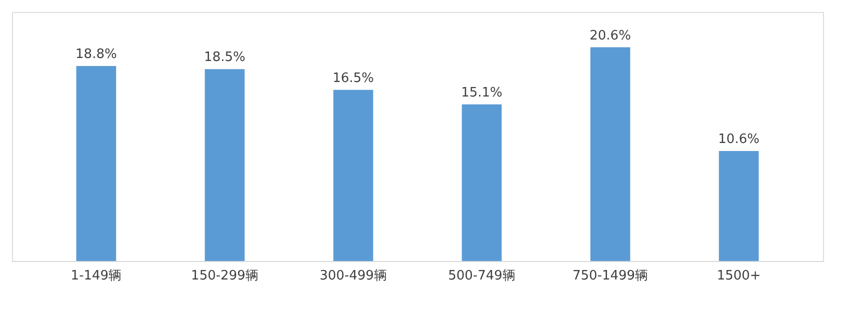  I want to click on data-label: 18.8%, so click(96, 54).